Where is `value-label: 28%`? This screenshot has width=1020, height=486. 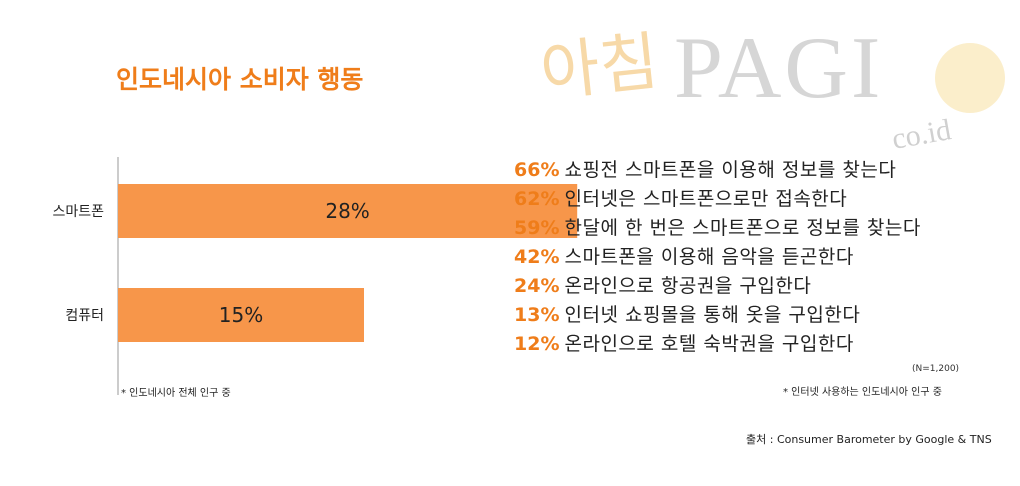
value-label: 28% is located at coordinates (347, 211).